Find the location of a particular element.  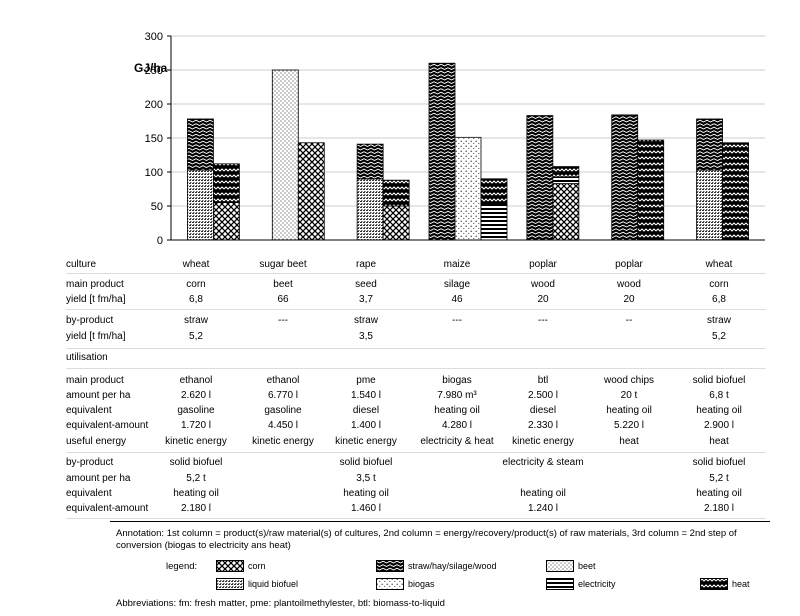

y-tick-label: 150 is located at coordinates (154, 139).